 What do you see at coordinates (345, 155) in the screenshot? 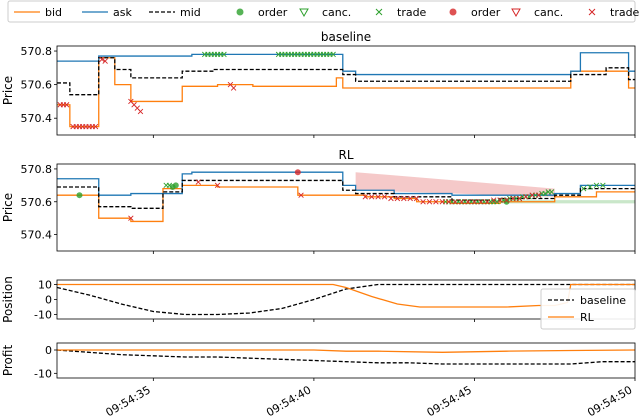
I see `panel-title: RL` at bounding box center [345, 155].